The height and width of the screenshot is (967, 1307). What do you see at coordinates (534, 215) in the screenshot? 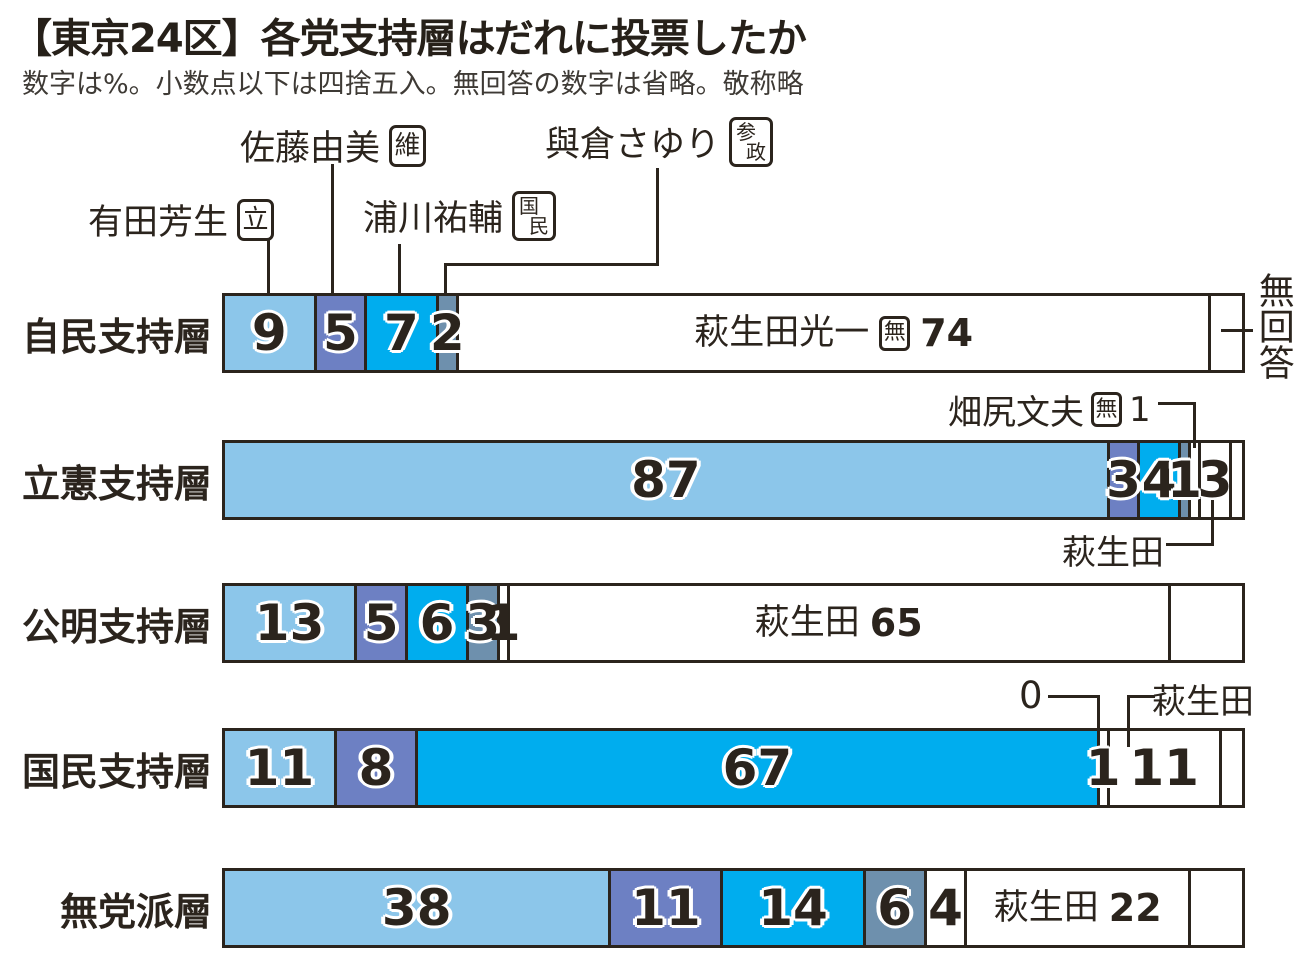
I see `party-badge-kokumin: 国 民` at bounding box center [534, 215].